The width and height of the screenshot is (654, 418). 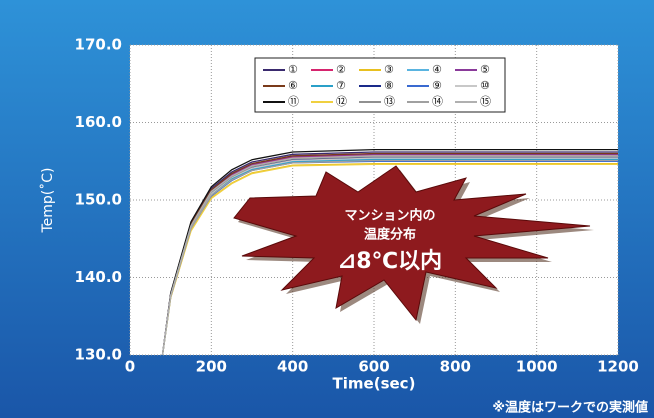 What do you see at coordinates (389, 101) in the screenshot?
I see `legend-label: ⑬` at bounding box center [389, 101].